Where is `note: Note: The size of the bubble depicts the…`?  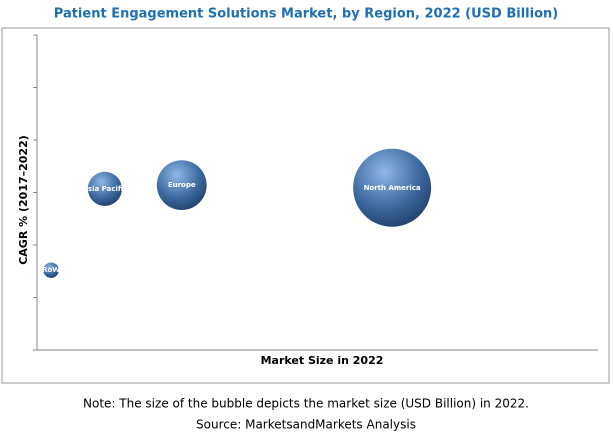
note: Note: The size of the bubble depicts the… is located at coordinates (306, 404).